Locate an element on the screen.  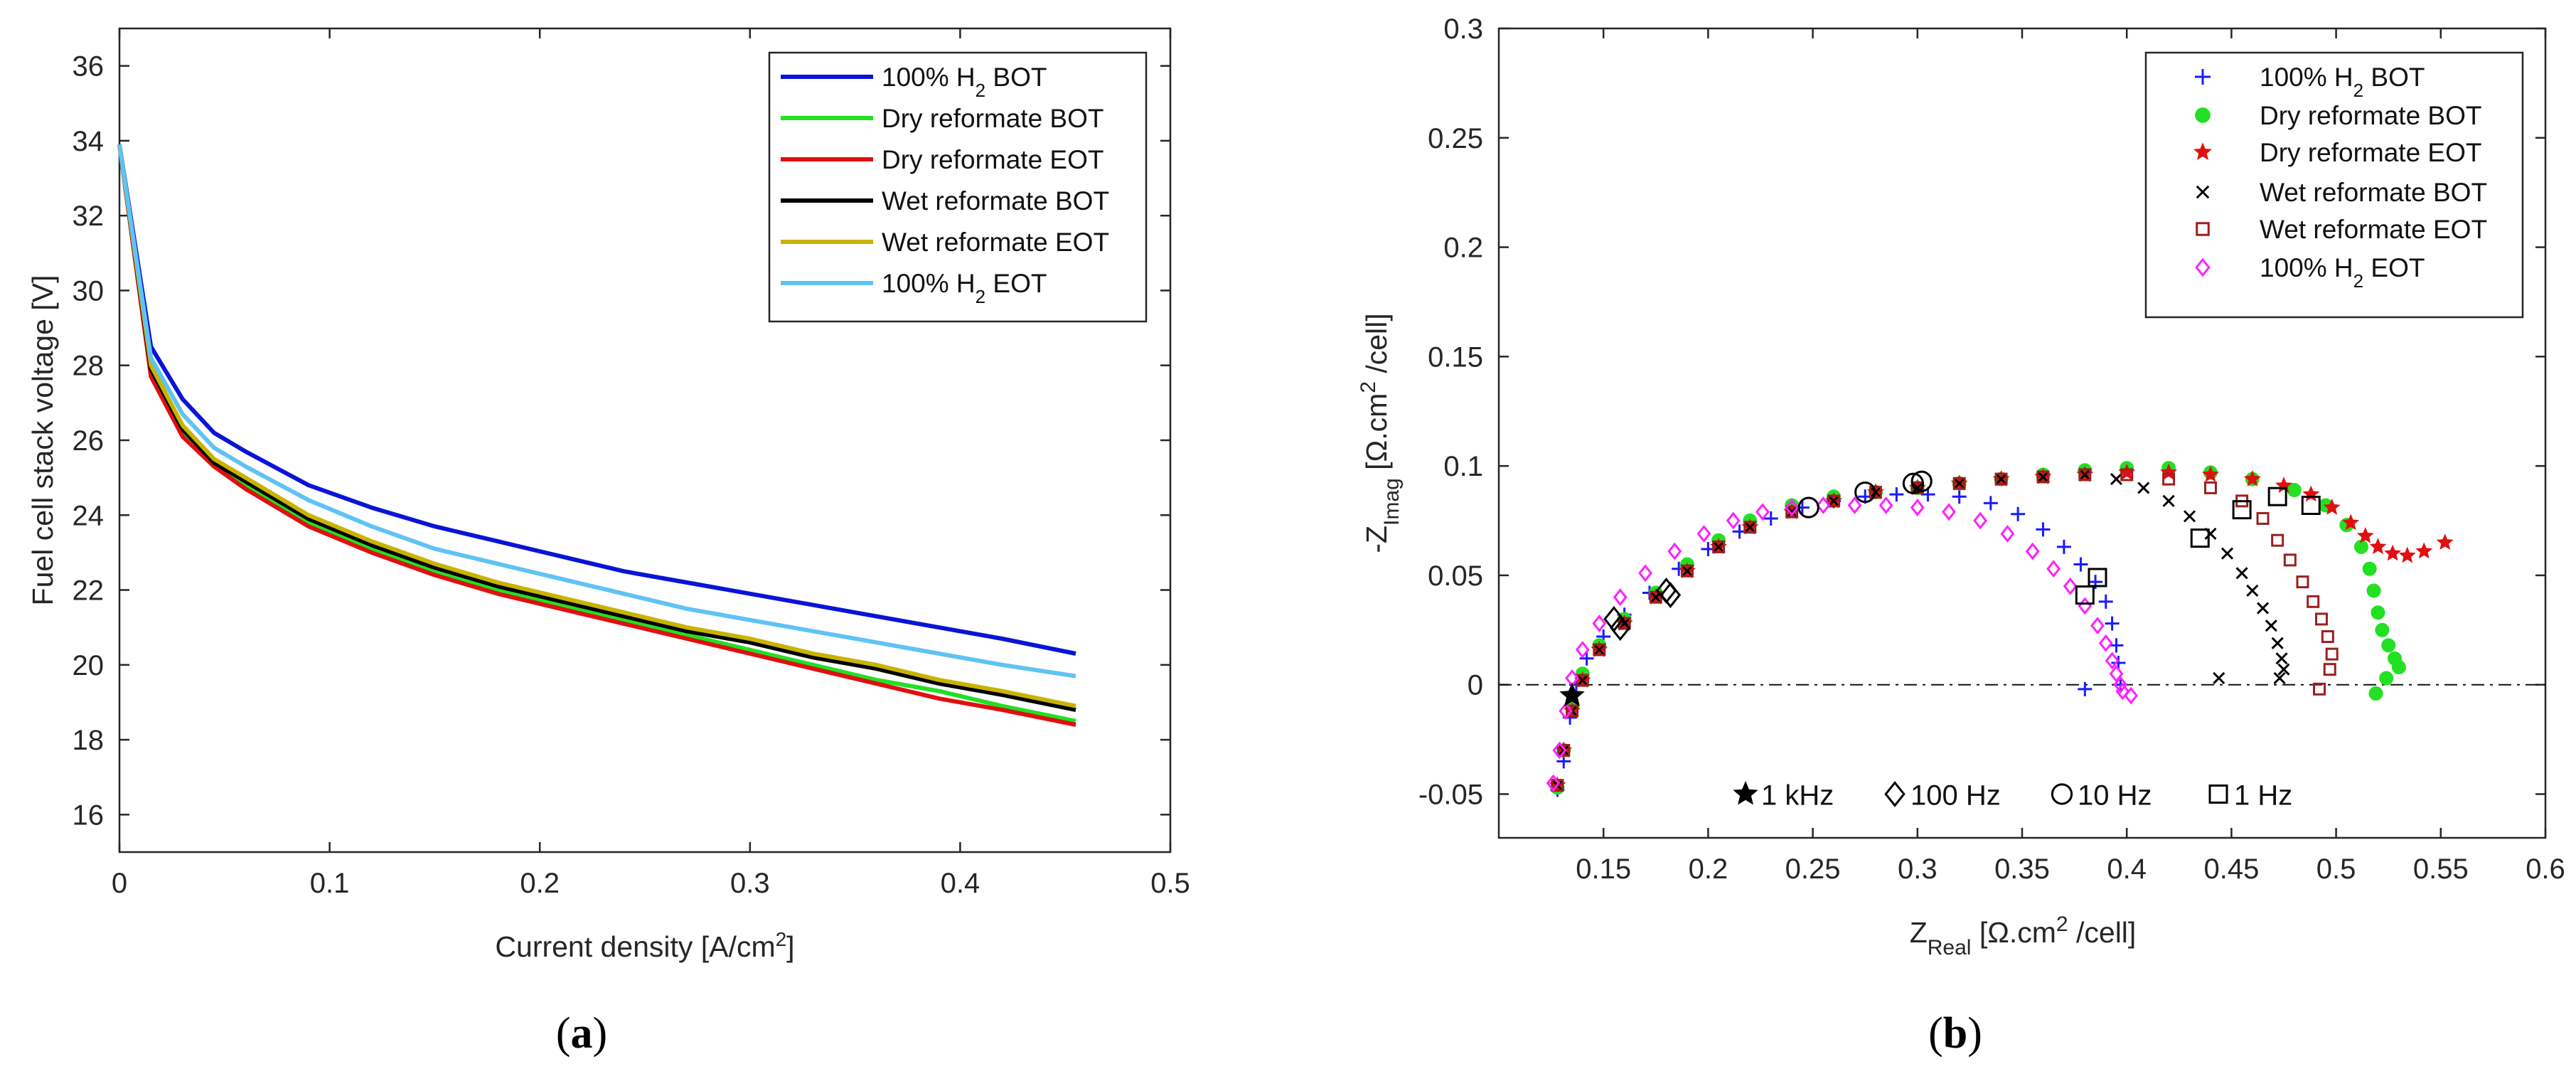
legend-label-wet-reformate-eot: Wet reformate EOT is located at coordinates (2373, 230).